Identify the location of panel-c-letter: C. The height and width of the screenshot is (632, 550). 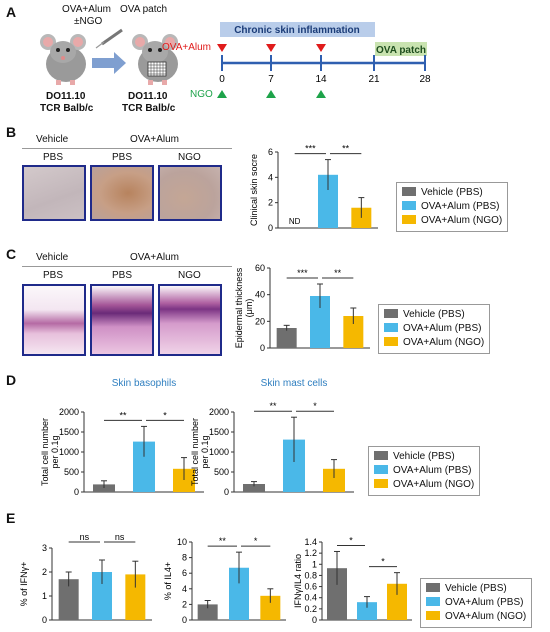
(11, 254).